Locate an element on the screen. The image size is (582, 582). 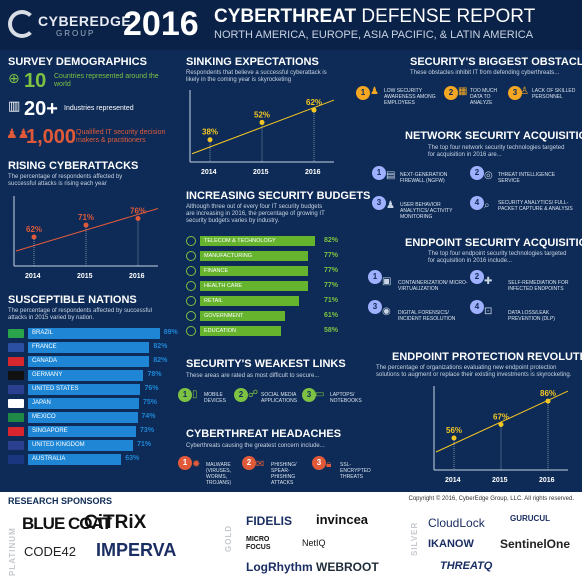
nations-title: SUSCEPTIBLE NATIONS is located at coordinates (72, 300).